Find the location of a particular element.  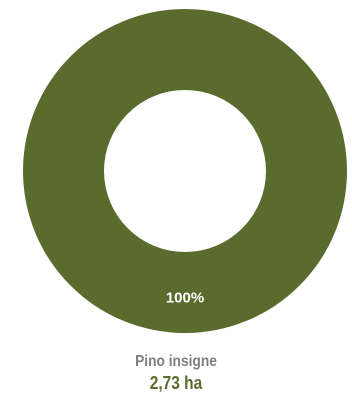

legend-category-name: Pino insigne is located at coordinates (176, 361).